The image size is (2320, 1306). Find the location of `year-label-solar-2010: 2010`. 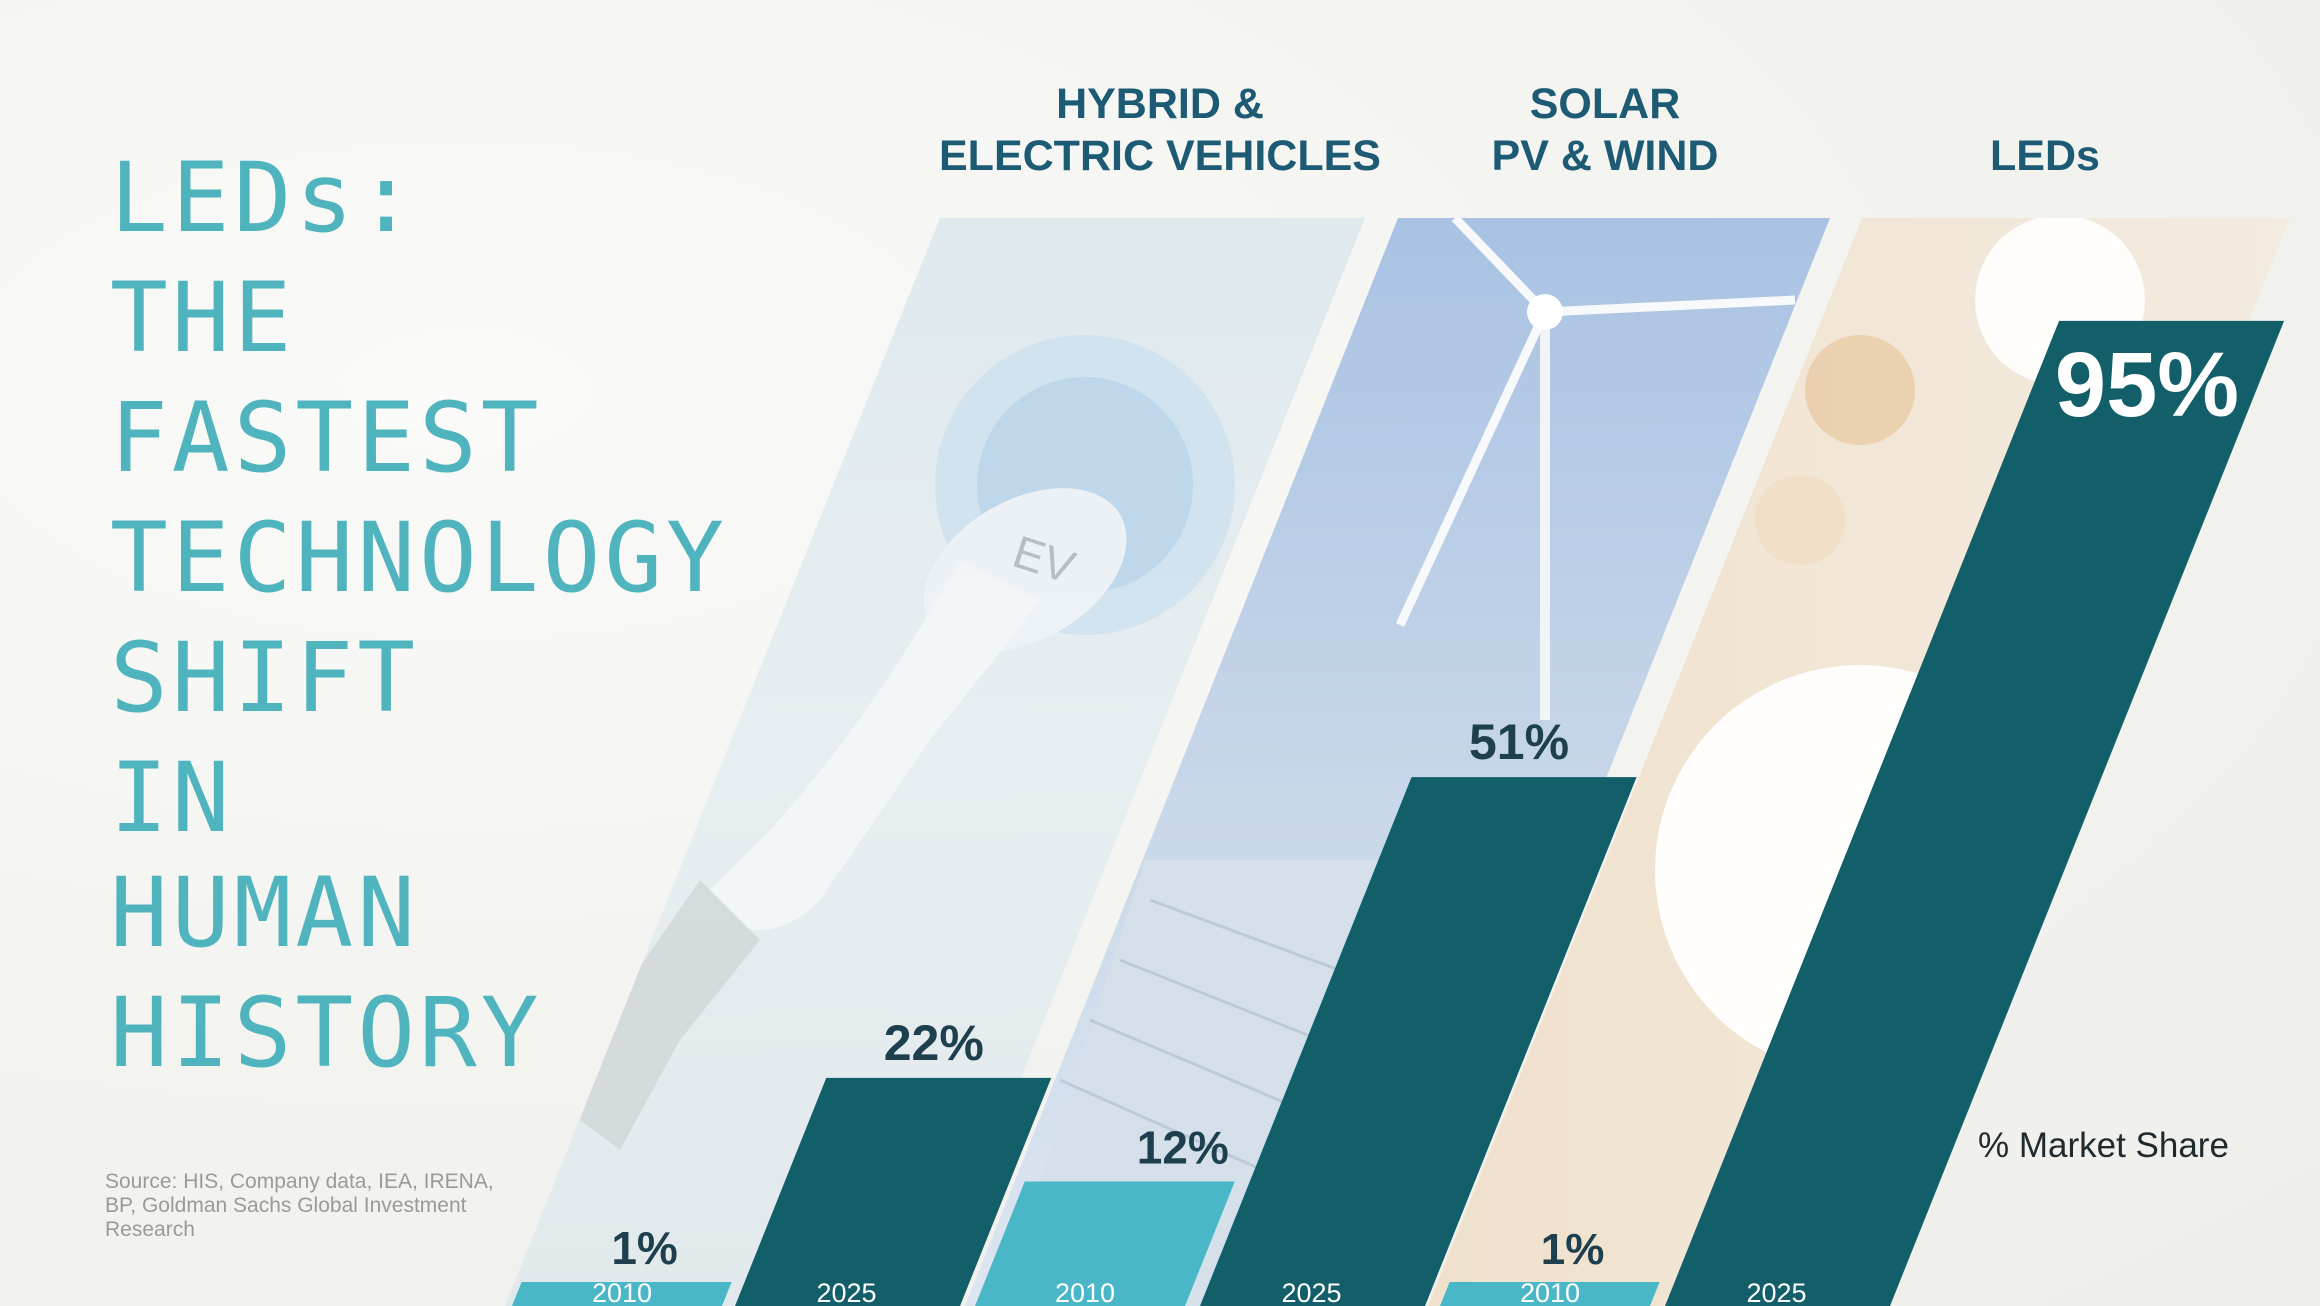

year-label-solar-2010: 2010 is located at coordinates (1085, 1292).